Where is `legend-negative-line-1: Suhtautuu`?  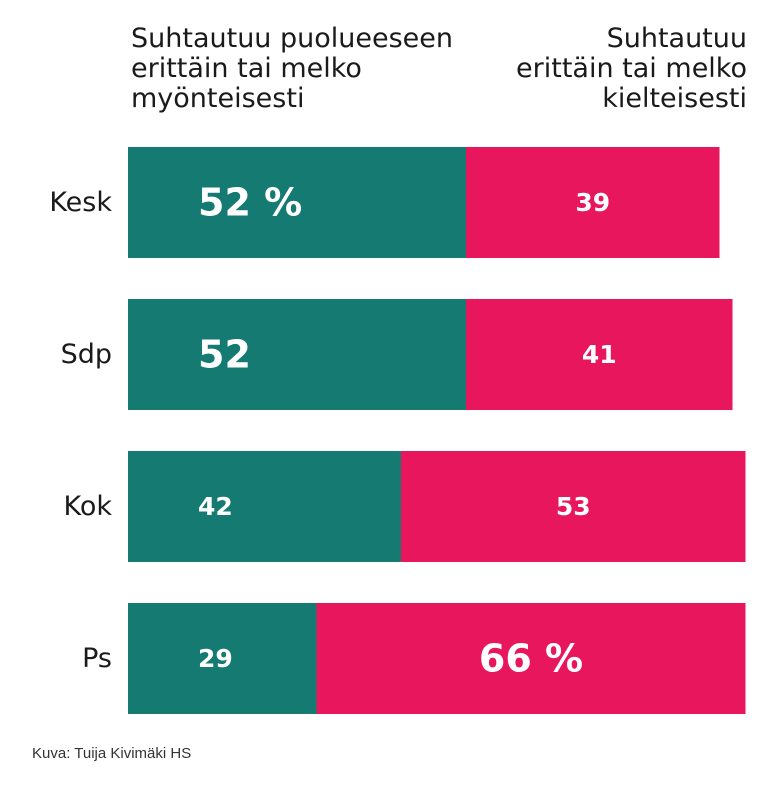 legend-negative-line-1: Suhtautuu is located at coordinates (676, 38).